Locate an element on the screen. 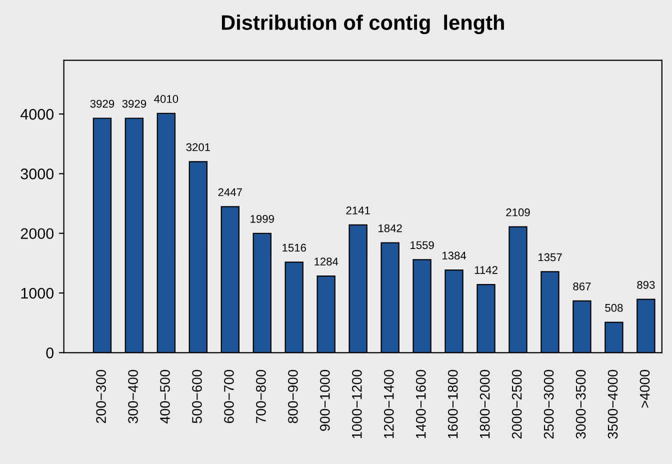 The image size is (672, 464). x-tick-label: 3500−4000 is located at coordinates (613, 404).